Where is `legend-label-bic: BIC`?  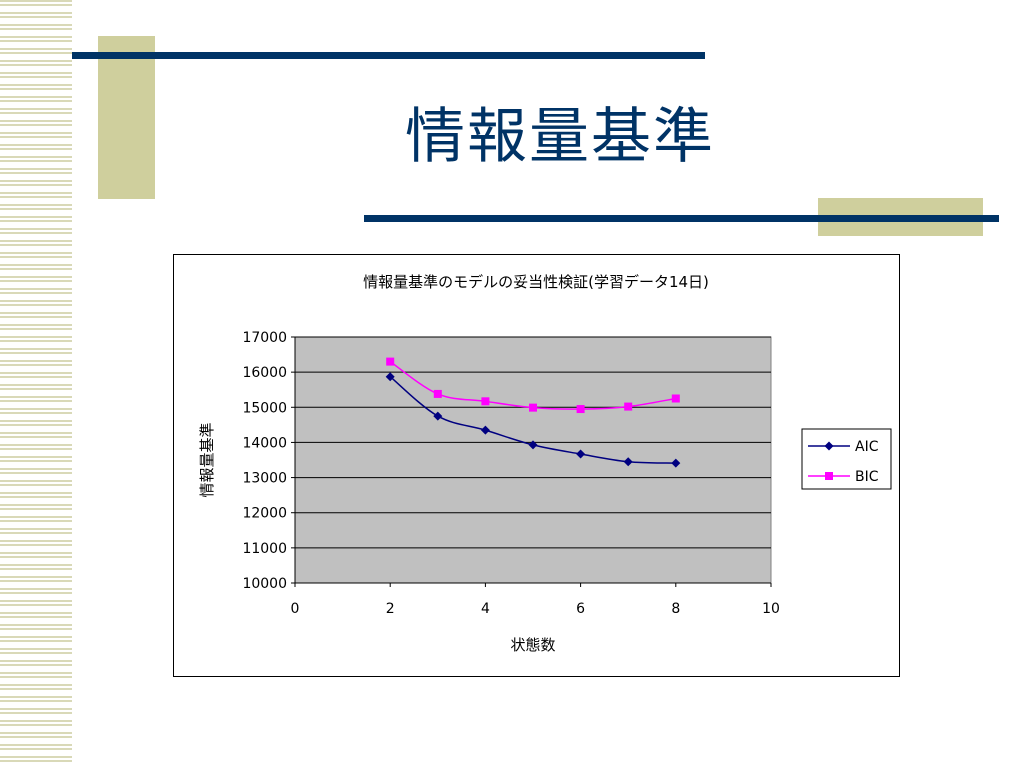 legend-label-bic: BIC is located at coordinates (867, 477).